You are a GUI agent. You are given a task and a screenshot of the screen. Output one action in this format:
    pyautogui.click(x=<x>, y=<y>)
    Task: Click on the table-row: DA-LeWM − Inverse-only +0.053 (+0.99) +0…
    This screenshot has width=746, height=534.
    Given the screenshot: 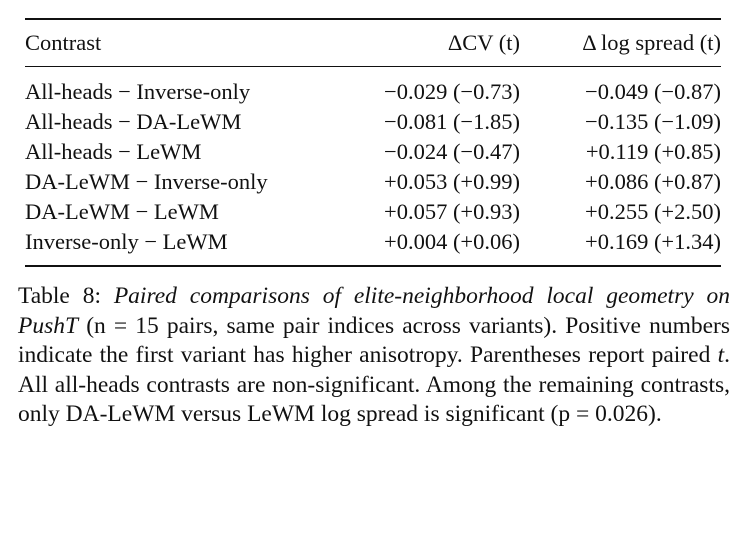 What is the action you would take?
    pyautogui.click(x=373, y=182)
    